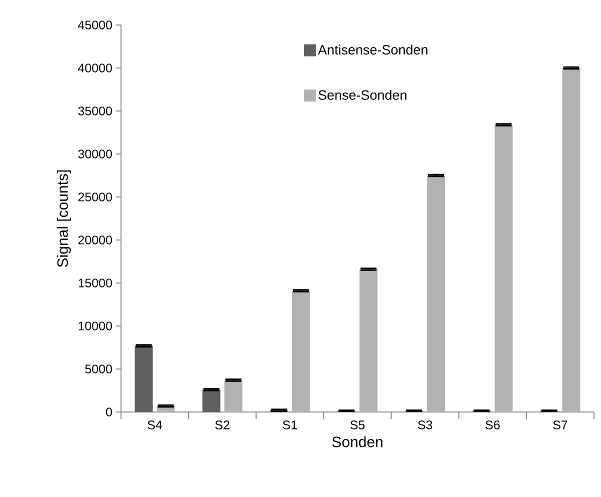  What do you see at coordinates (357, 442) in the screenshot?
I see `x-axis-title: Sonden` at bounding box center [357, 442].